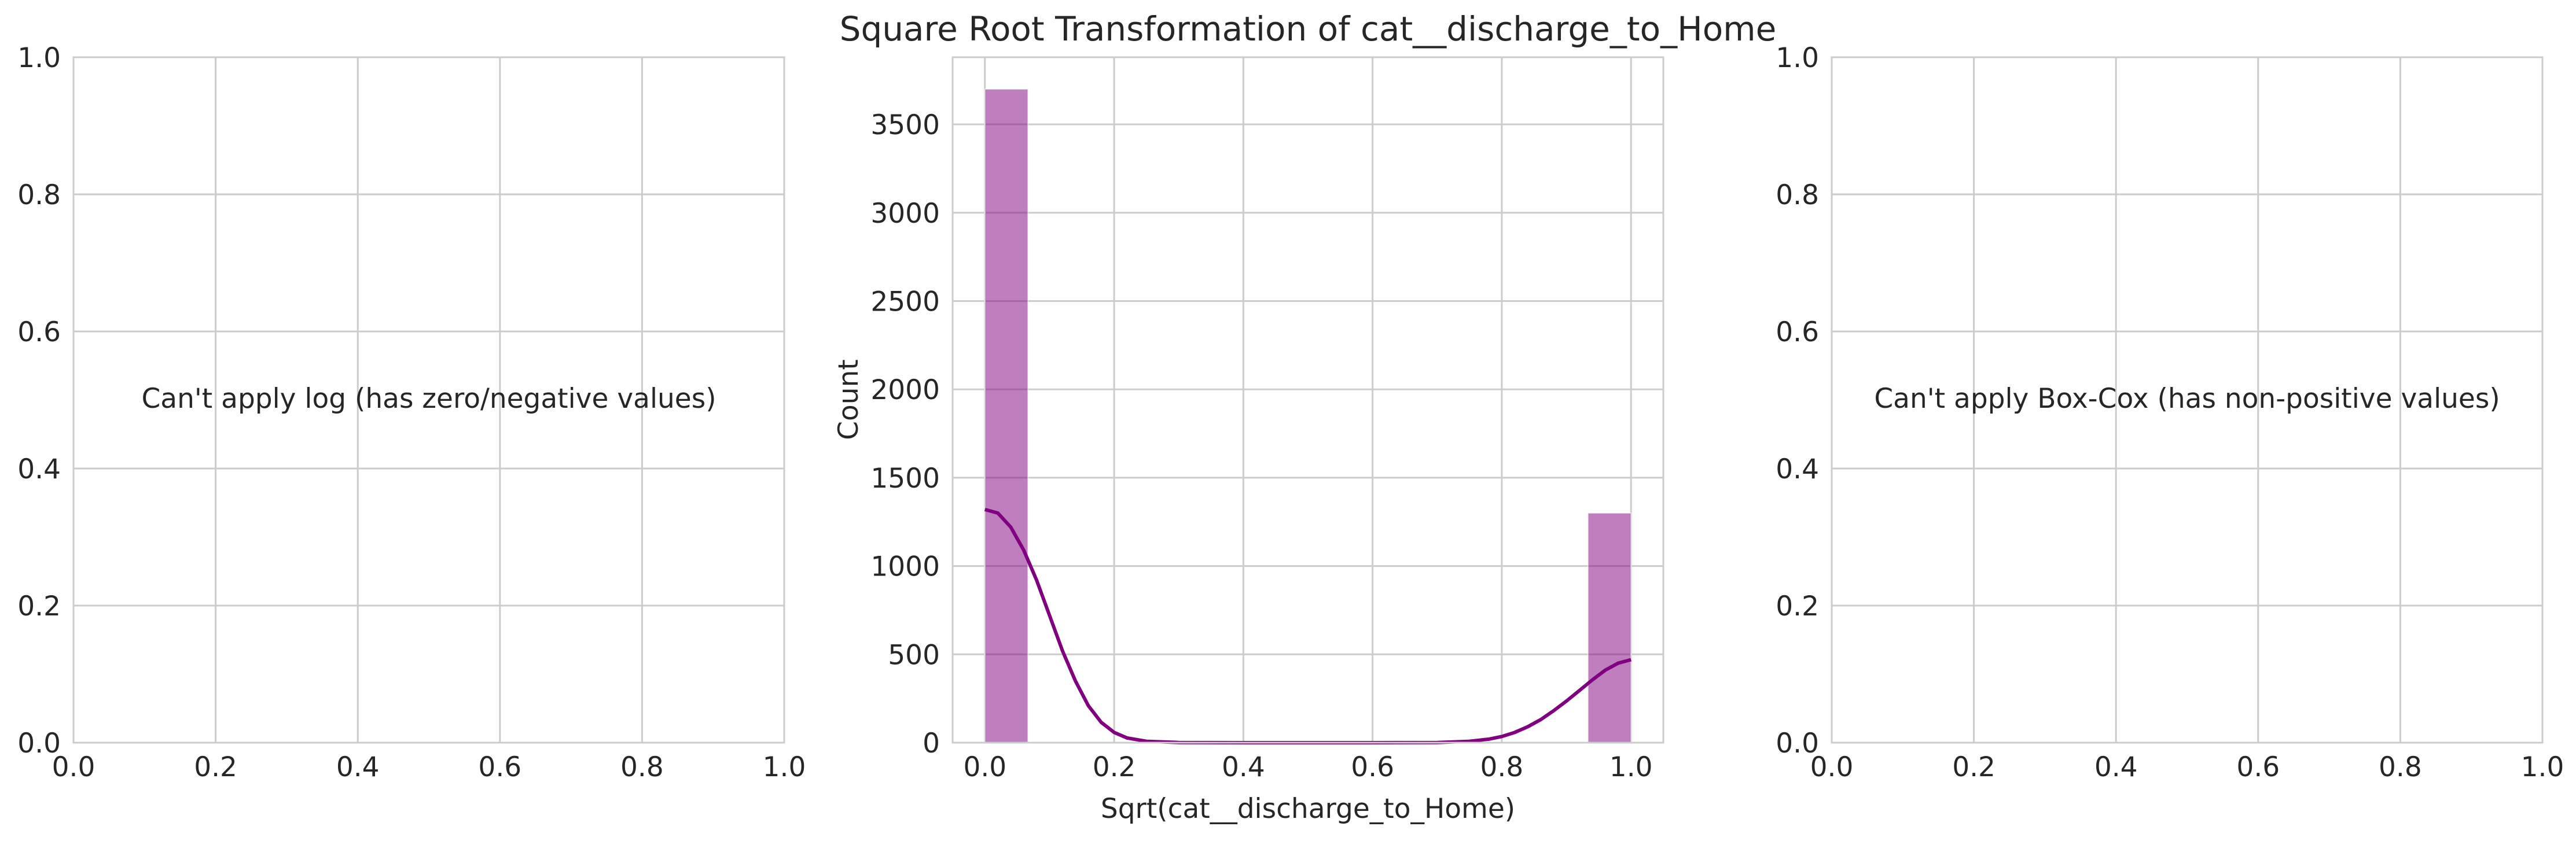  I want to click on x-axis-label: Sqrt(cat__discharge_to_Home), so click(1308, 809).